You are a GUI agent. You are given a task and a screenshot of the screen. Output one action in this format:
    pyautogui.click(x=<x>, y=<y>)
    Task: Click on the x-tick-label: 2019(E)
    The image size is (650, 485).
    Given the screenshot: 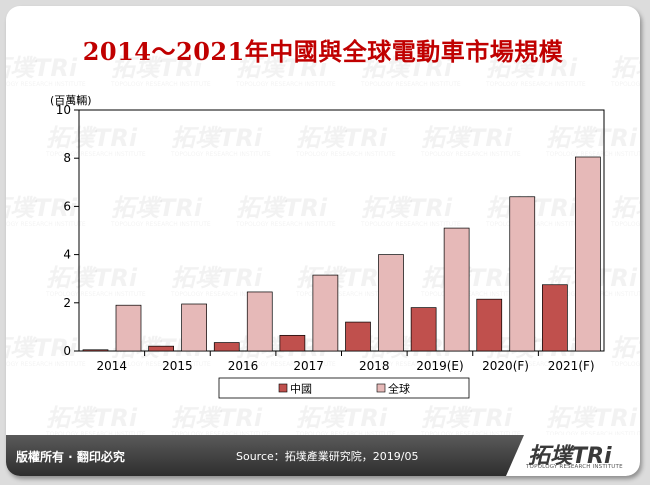 What is the action you would take?
    pyautogui.click(x=439, y=366)
    